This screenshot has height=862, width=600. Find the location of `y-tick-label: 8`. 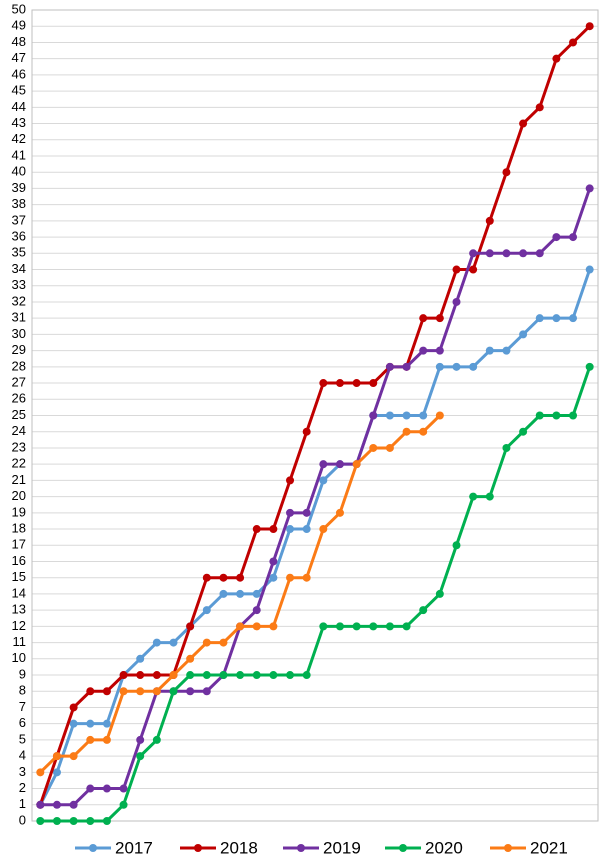

y-tick-label: 8 is located at coordinates (22, 690).